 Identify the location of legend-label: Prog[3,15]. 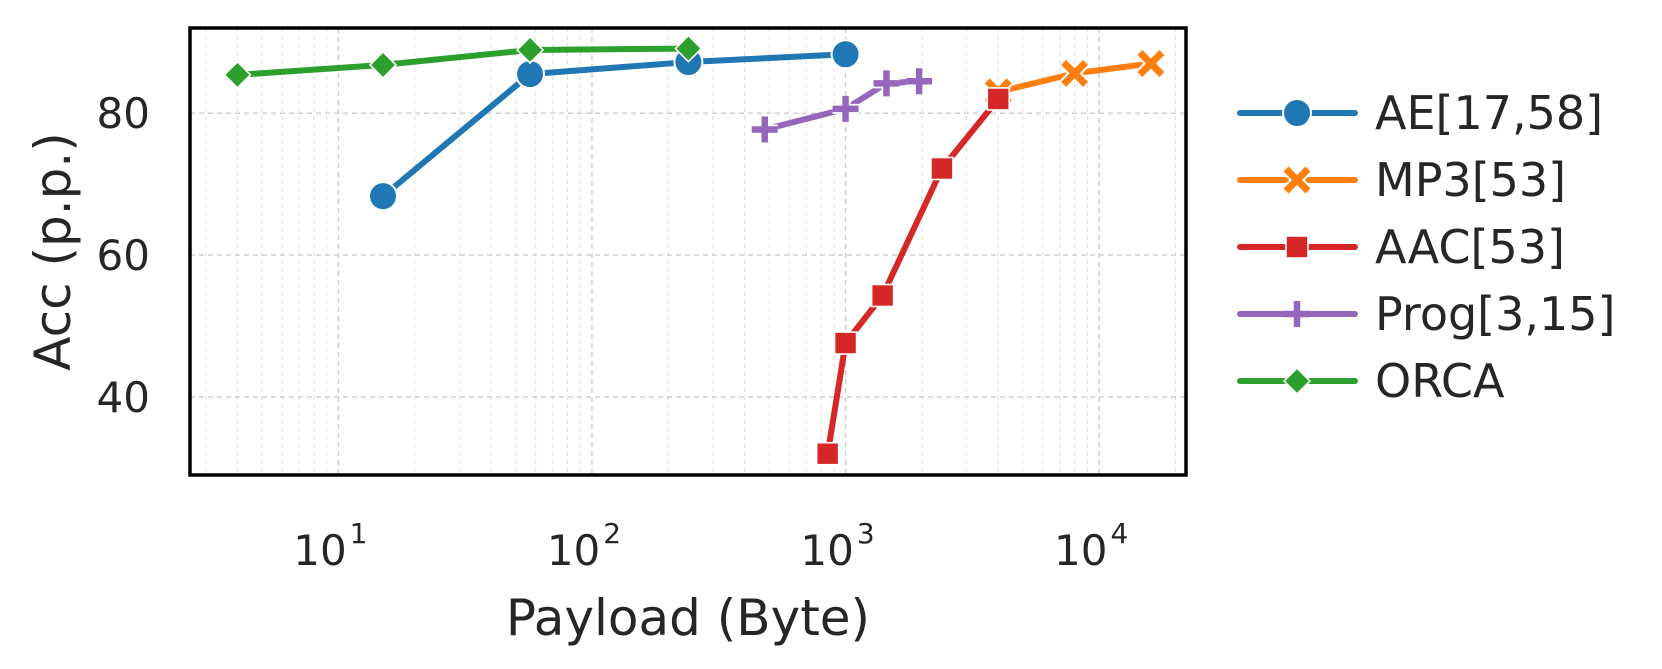
(1495, 314).